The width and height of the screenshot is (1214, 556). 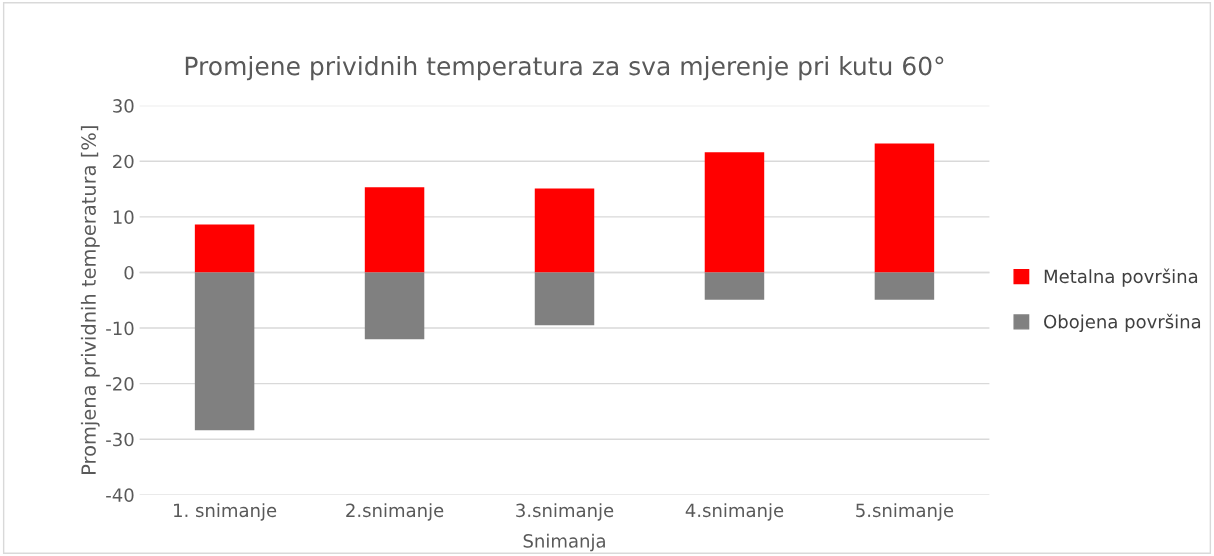 What do you see at coordinates (1121, 277) in the screenshot?
I see `legend-label: Metalna površina` at bounding box center [1121, 277].